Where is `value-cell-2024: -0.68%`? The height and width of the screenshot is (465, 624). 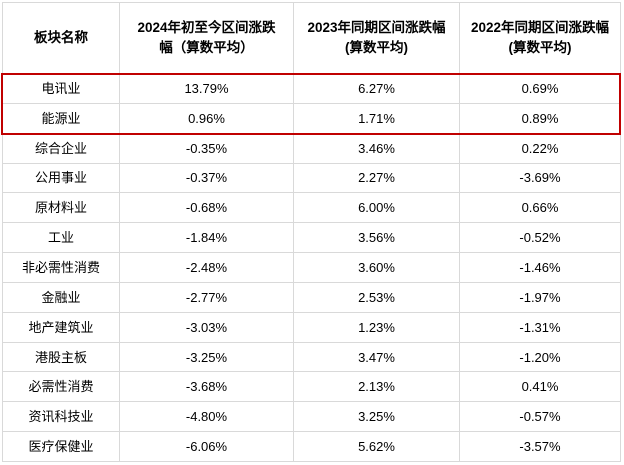
value-cell-2024: -0.68% is located at coordinates (206, 208).